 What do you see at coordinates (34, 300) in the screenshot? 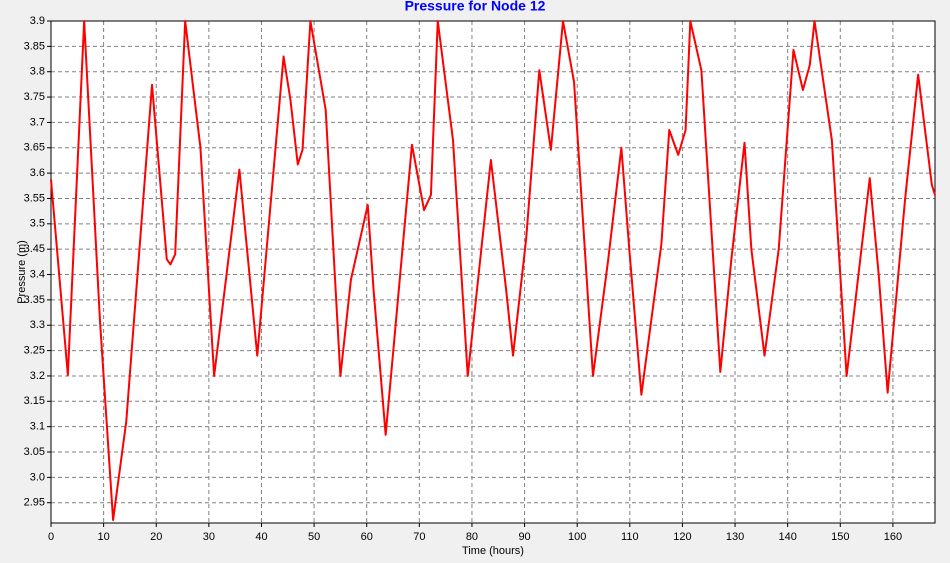
I see `y-tick-label: 3.35` at bounding box center [34, 300].